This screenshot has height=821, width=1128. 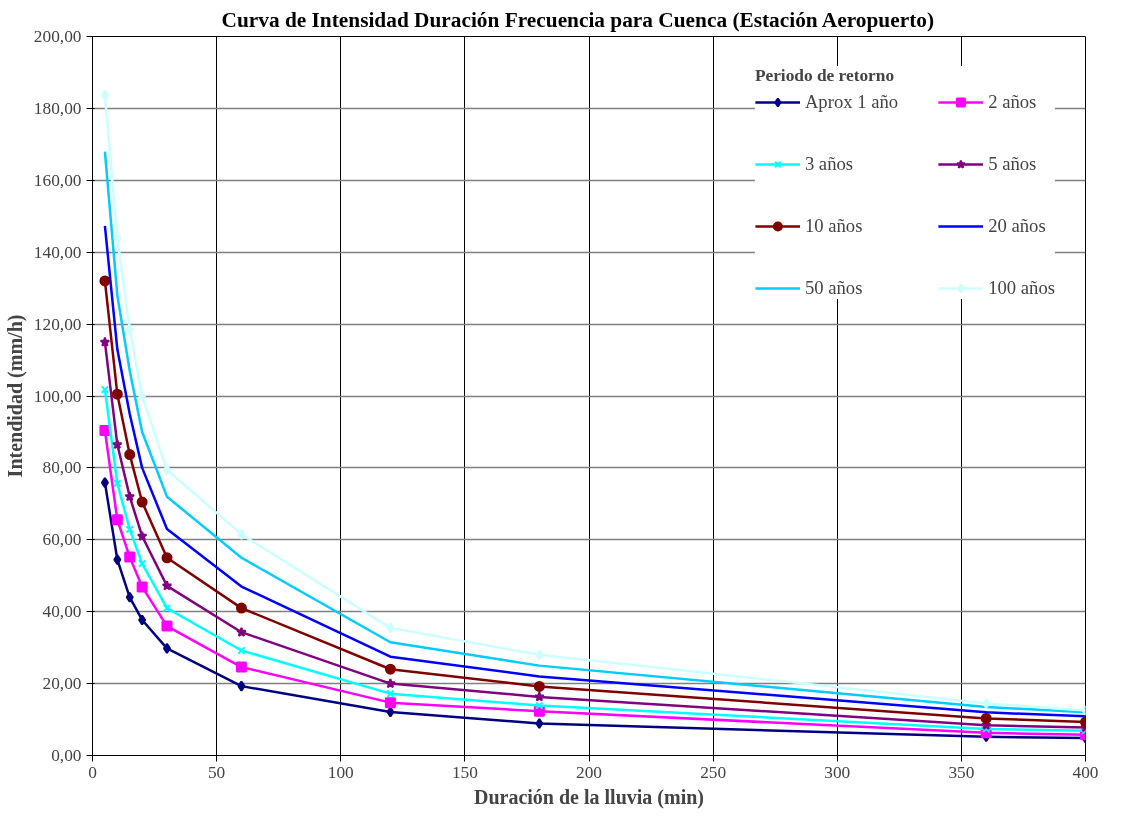 I want to click on y-tick-label: 80,00, so click(x=62, y=468).